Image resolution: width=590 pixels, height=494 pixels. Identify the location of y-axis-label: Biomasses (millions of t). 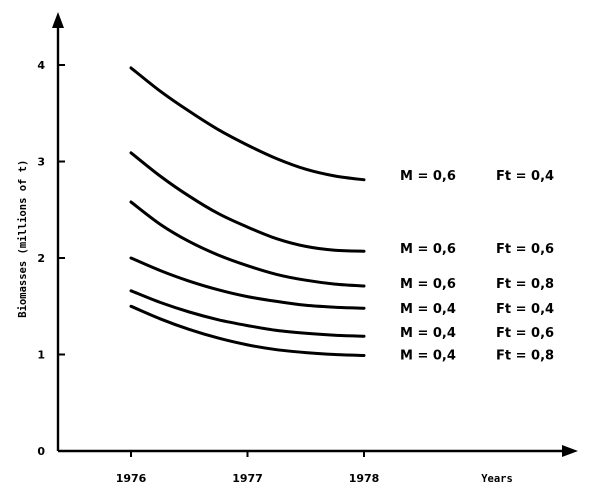
(23, 239).